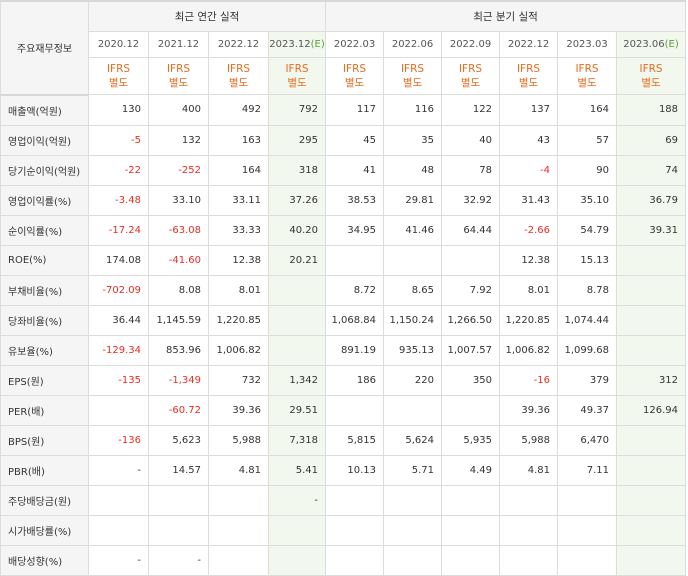 This screenshot has width=688, height=576. Describe the element at coordinates (413, 140) in the screenshot. I see `table-cell: 35` at that location.